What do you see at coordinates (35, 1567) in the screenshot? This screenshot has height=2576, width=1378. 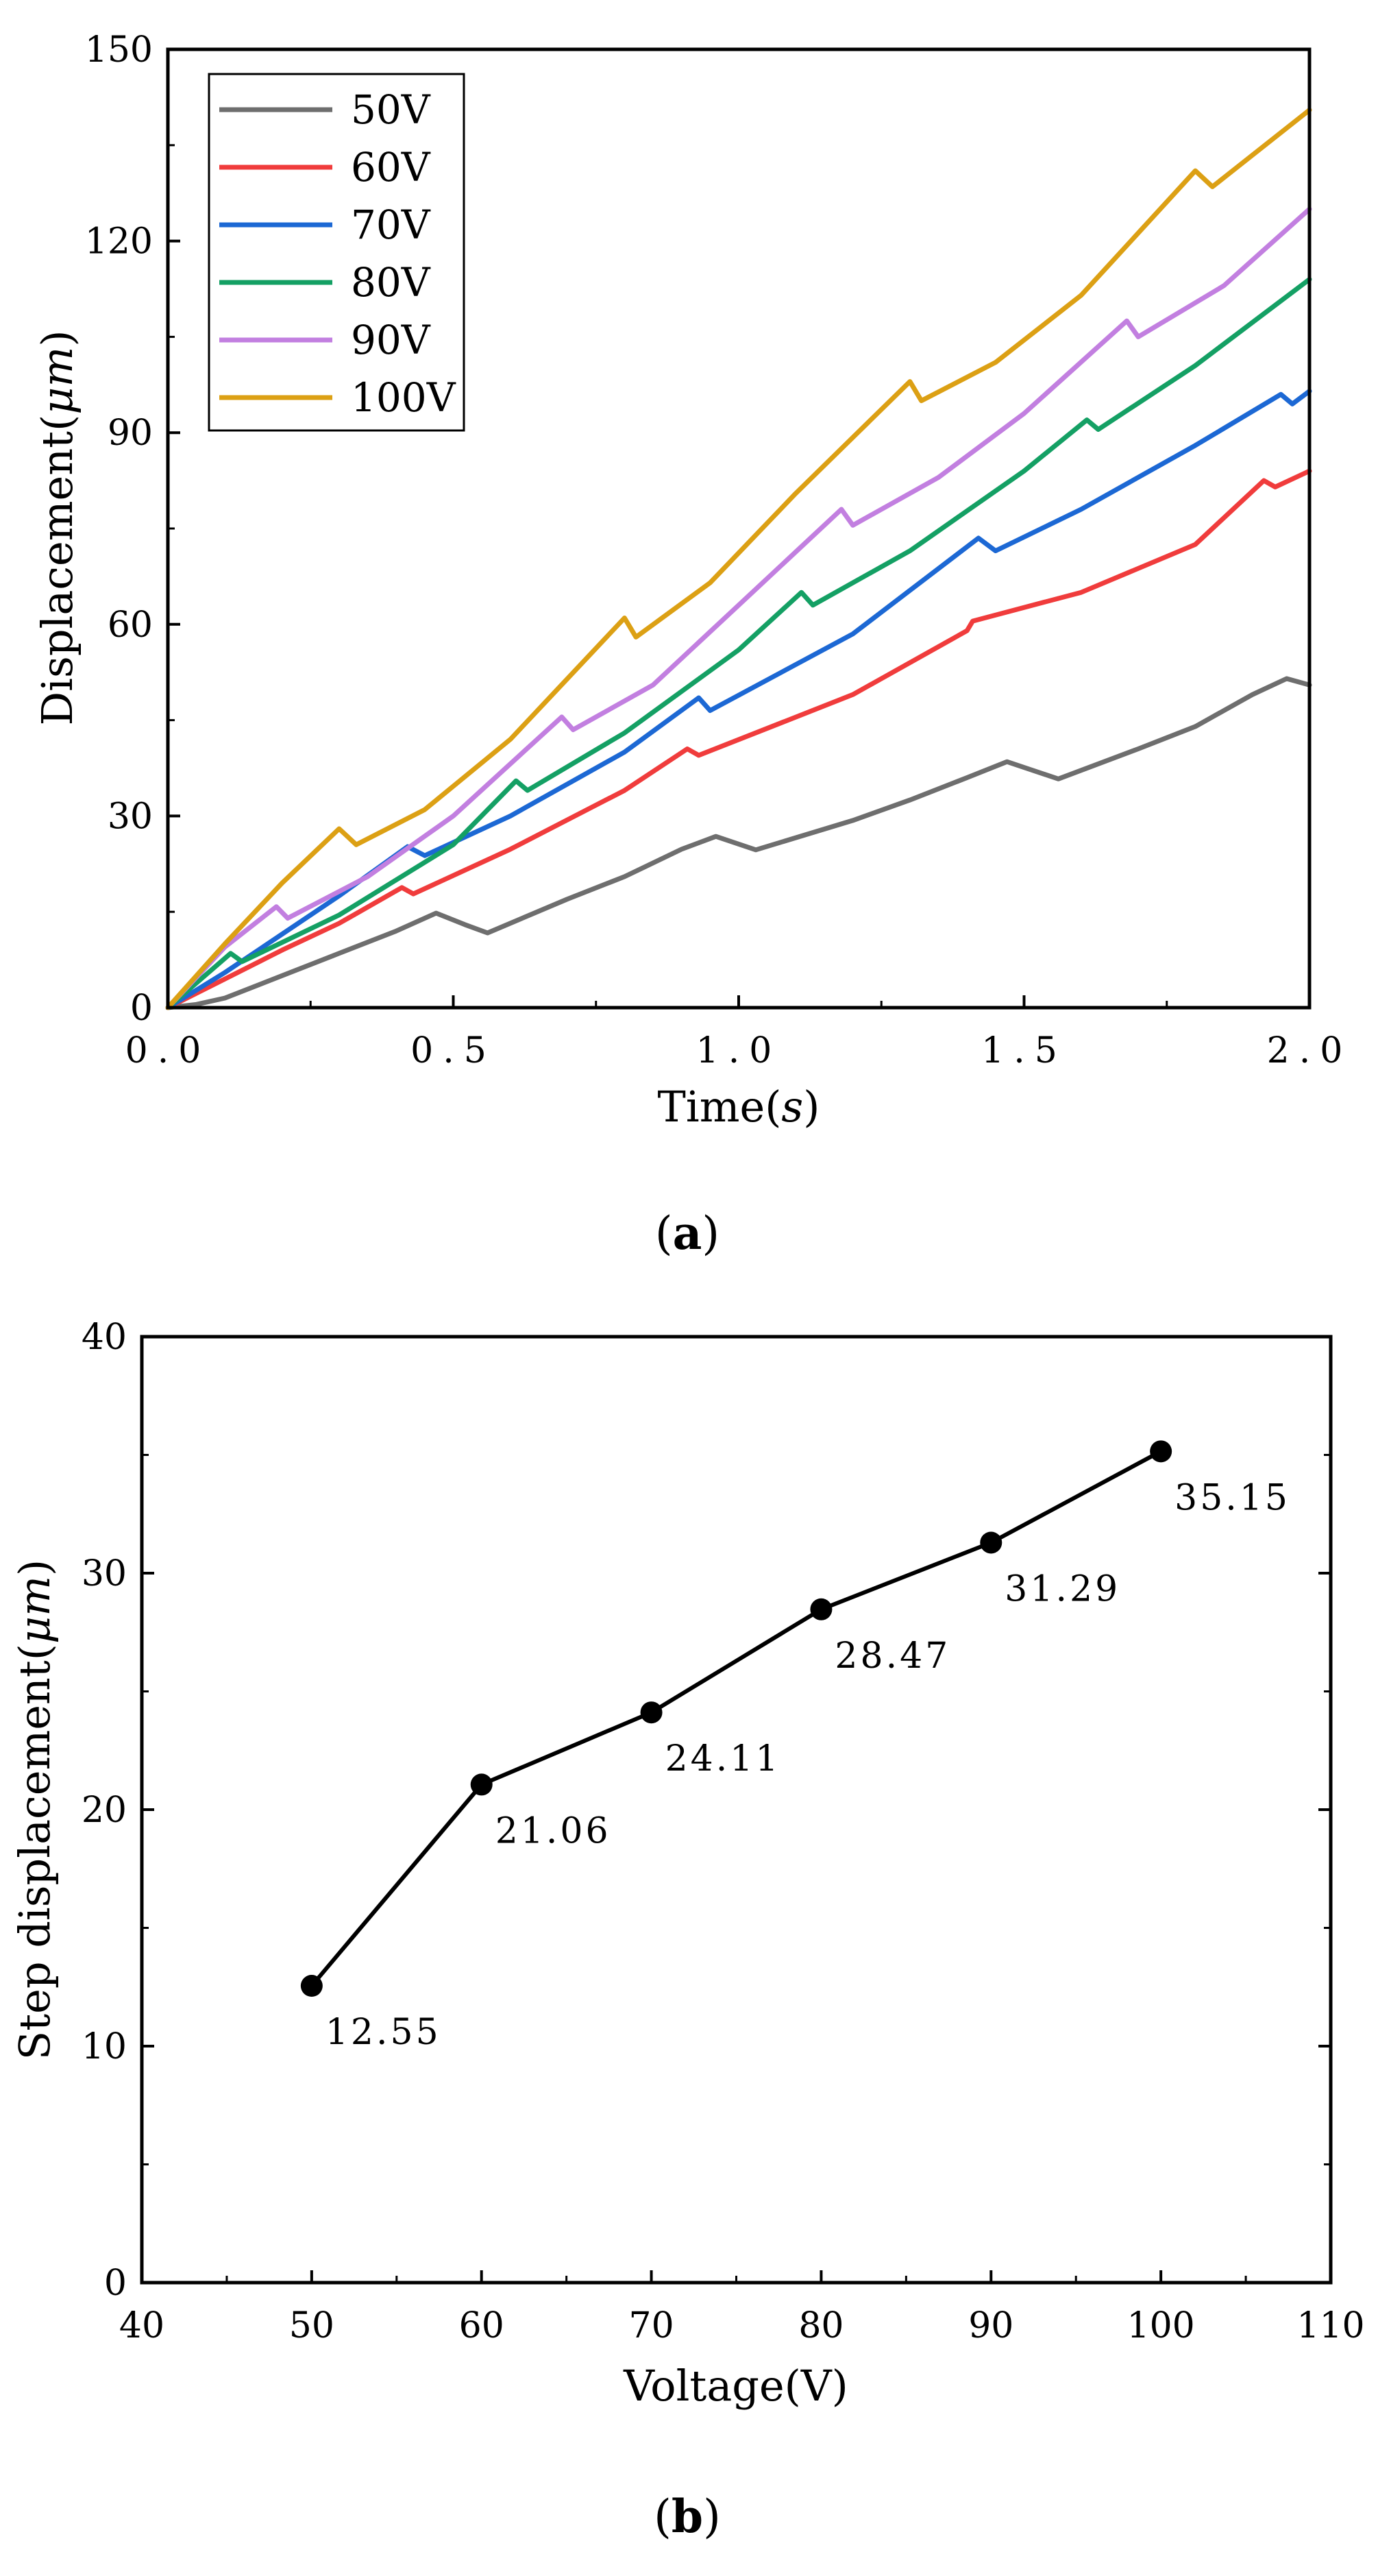 I see `panel-b-y-title-close: )` at bounding box center [35, 1567].